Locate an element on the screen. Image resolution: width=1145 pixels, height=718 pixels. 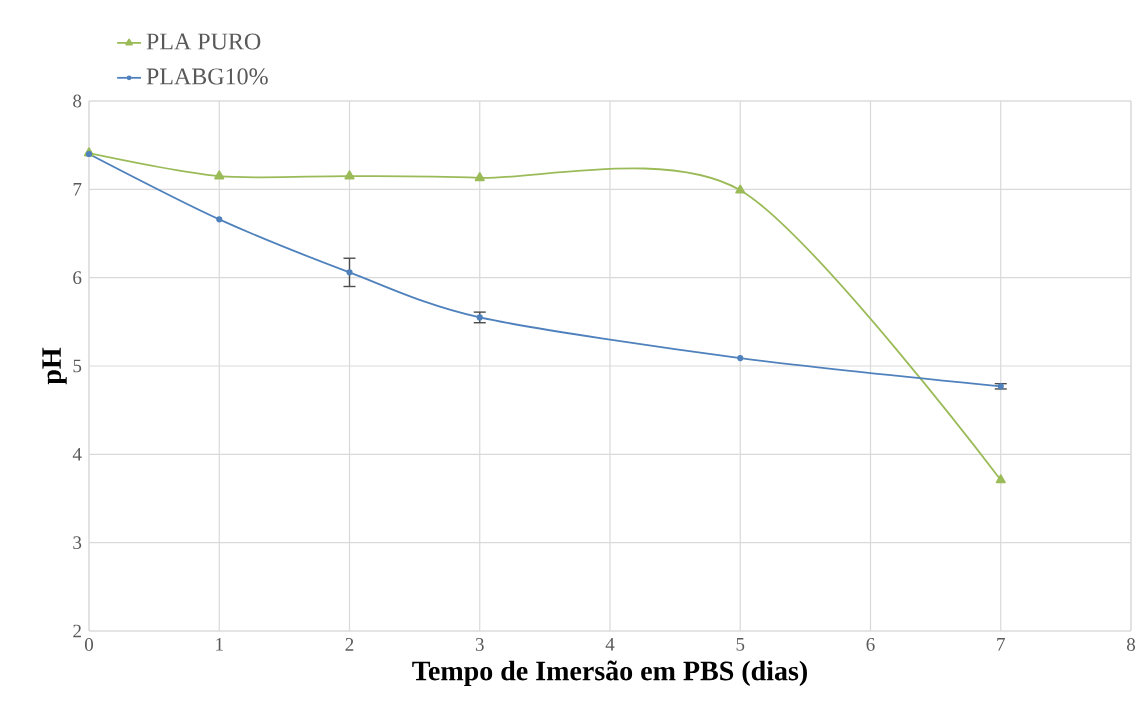
y-tick-label: 3 is located at coordinates (77, 543).